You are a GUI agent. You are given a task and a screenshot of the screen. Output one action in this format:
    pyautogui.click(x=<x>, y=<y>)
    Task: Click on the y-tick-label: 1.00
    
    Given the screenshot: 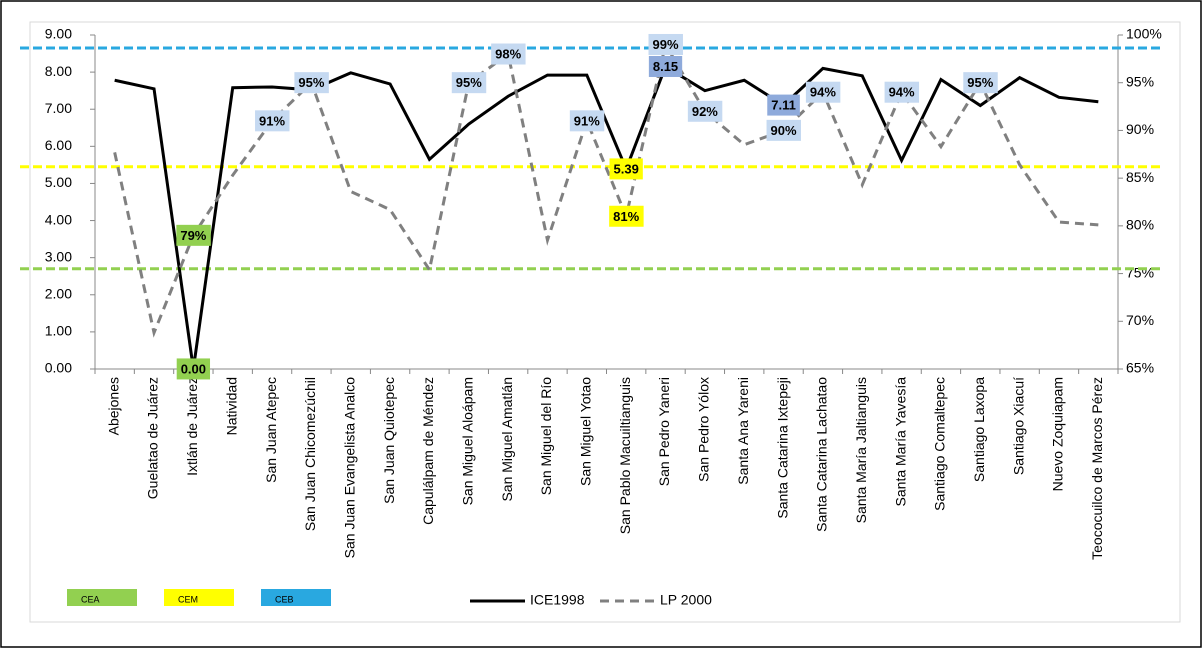 What is the action you would take?
    pyautogui.click(x=58, y=331)
    